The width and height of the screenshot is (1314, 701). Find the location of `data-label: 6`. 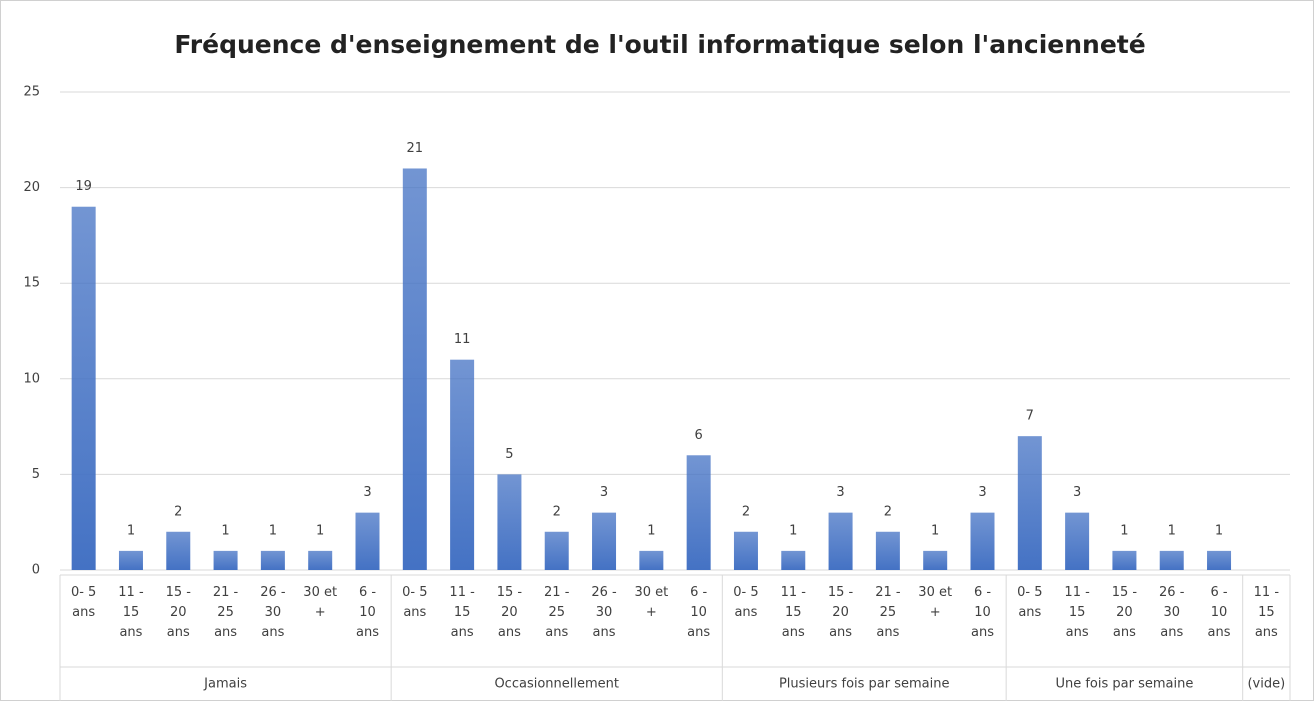

data-label: 6 is located at coordinates (699, 435).